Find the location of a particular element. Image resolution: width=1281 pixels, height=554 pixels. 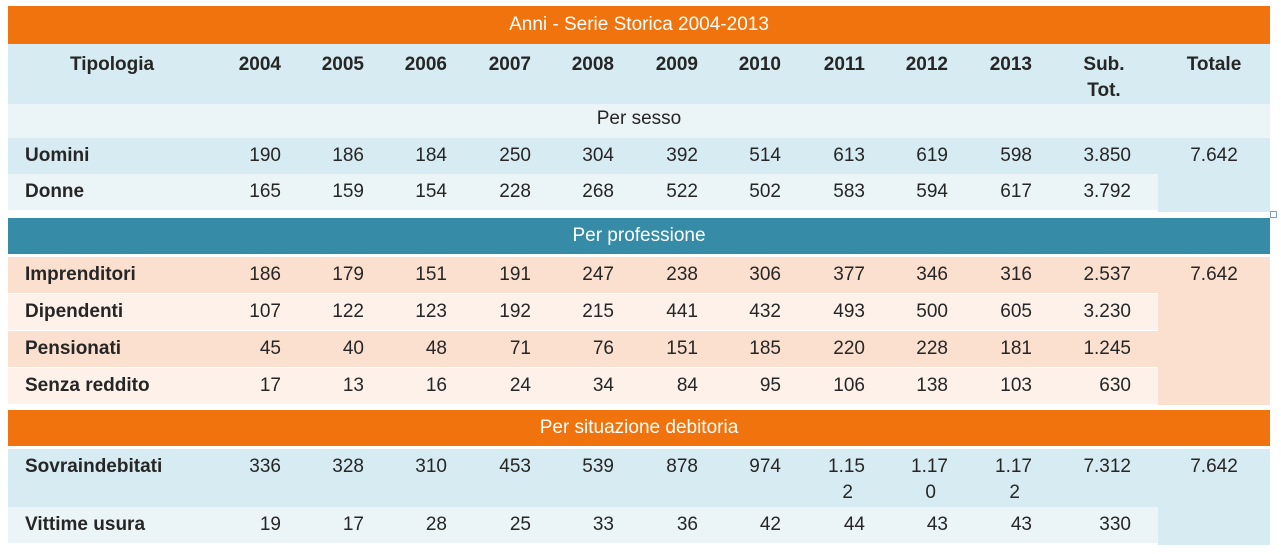

row-label: Dipendenti is located at coordinates (74, 311).